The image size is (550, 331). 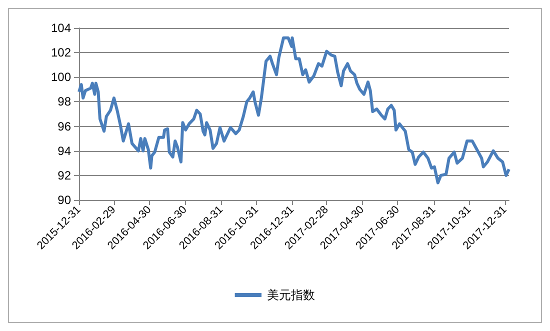 I want to click on y-tick-label: 100, so click(x=61, y=77).